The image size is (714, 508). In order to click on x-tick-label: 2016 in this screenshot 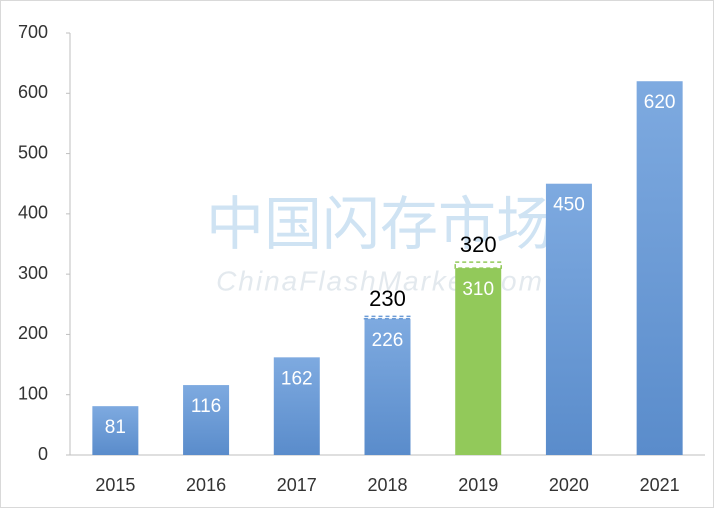, I will do `click(206, 485)`.